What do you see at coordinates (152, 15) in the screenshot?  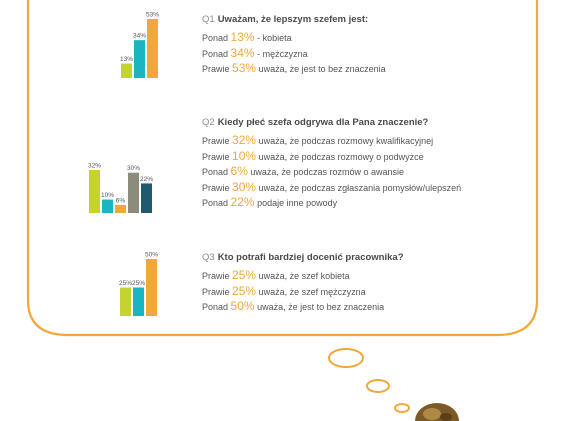 I see `chart-1-bar-label: 53%` at bounding box center [152, 15].